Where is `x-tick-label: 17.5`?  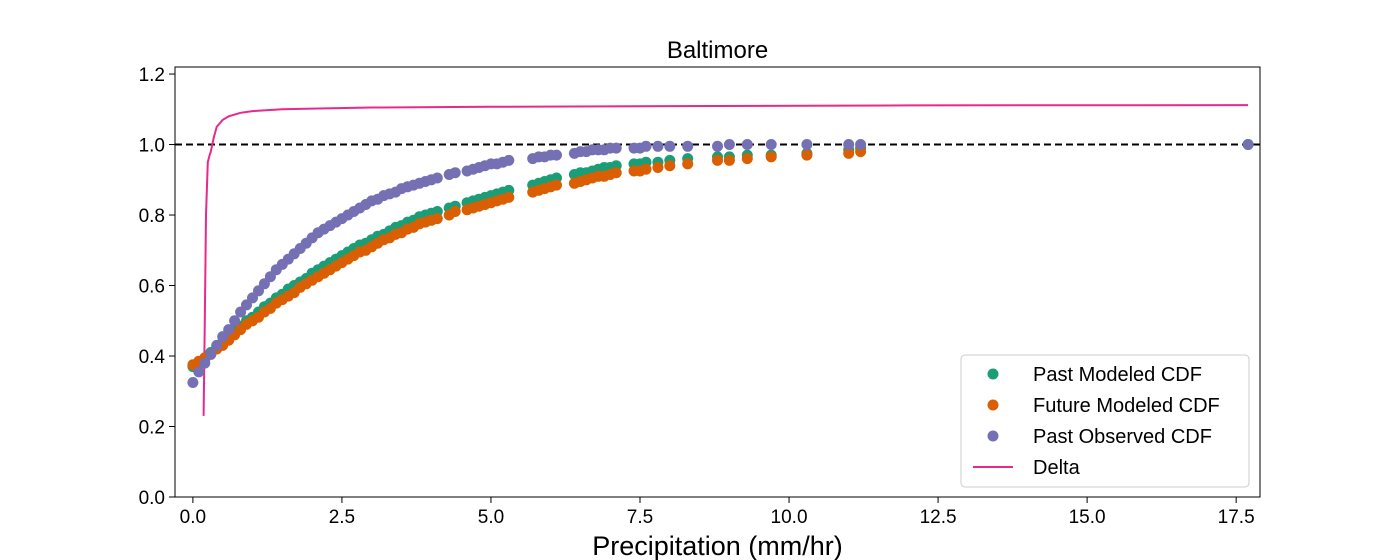 x-tick-label: 17.5 is located at coordinates (1236, 517).